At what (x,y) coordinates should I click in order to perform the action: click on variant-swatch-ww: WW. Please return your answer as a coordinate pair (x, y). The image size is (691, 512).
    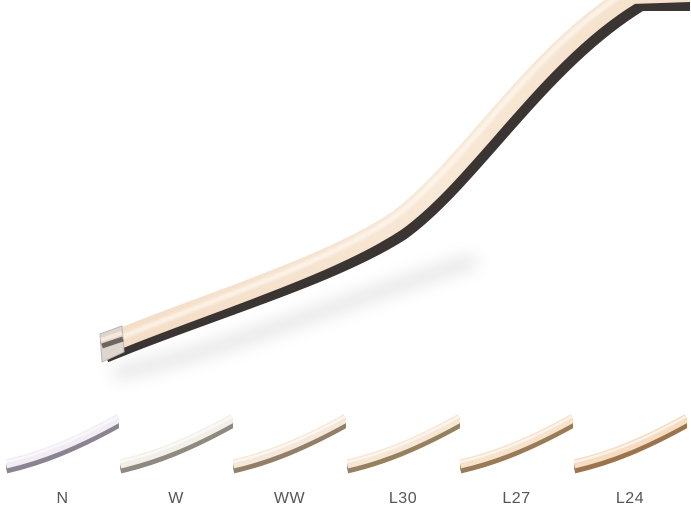
    Looking at the image, I should click on (289, 460).